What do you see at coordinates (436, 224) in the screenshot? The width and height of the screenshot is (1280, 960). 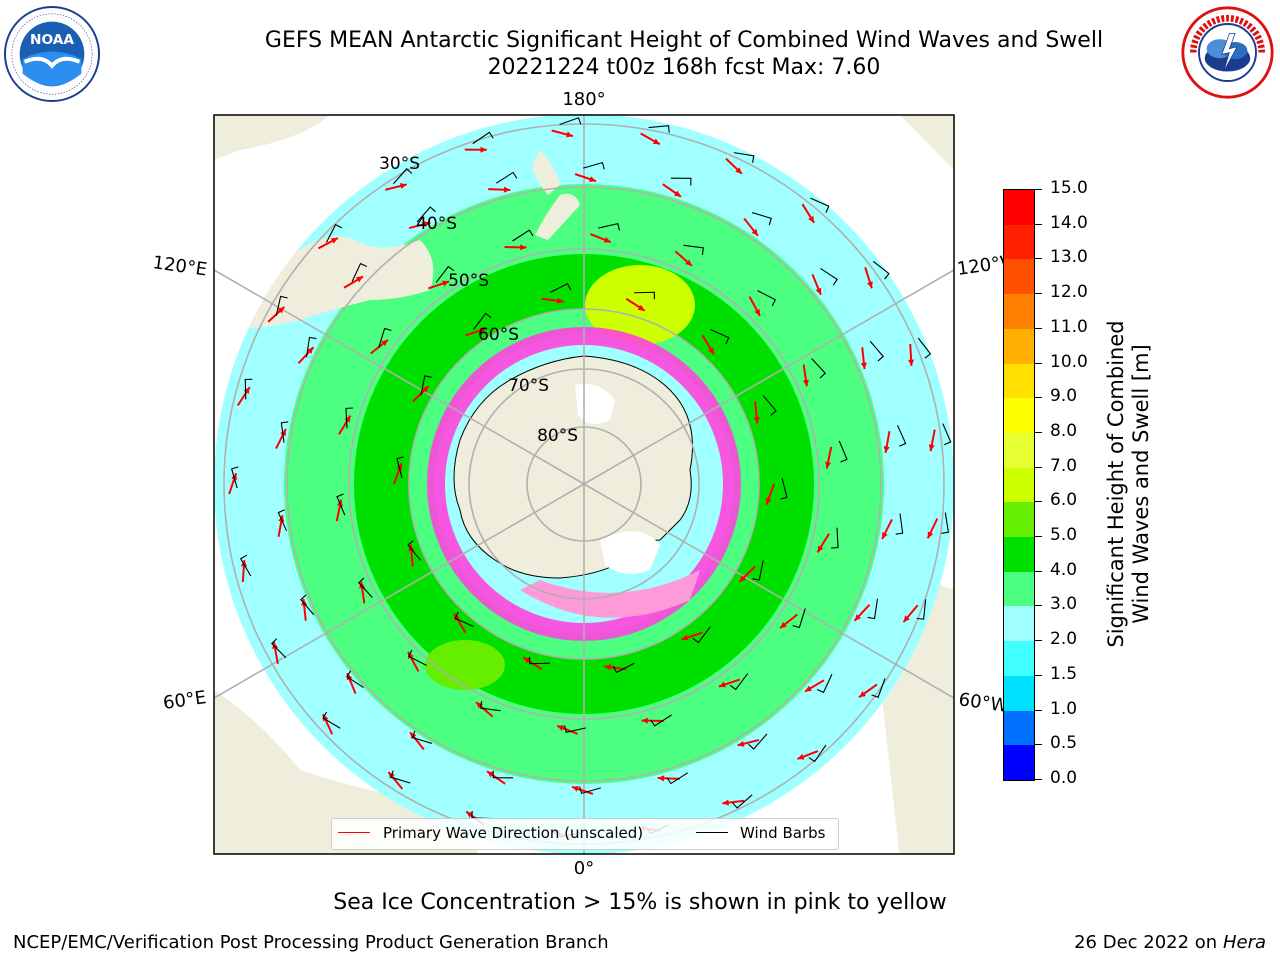 I see `lat-label-40s: 40°S` at bounding box center [436, 224].